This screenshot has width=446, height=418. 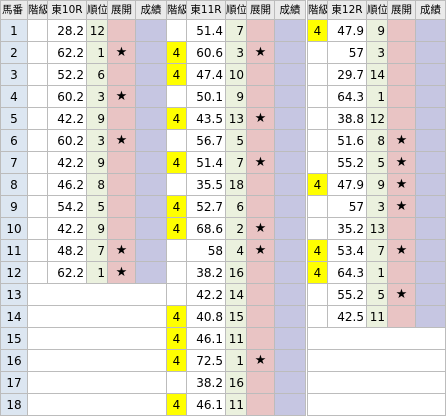 What do you see at coordinates (67, 96) in the screenshot?
I see `index-value: 60.2` at bounding box center [67, 96].